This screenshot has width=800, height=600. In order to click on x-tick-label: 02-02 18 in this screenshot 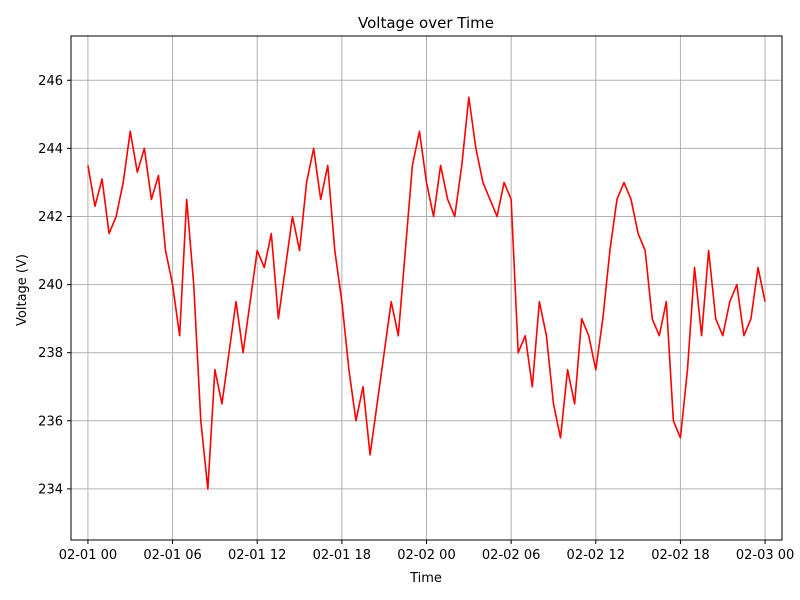, I will do `click(680, 555)`.